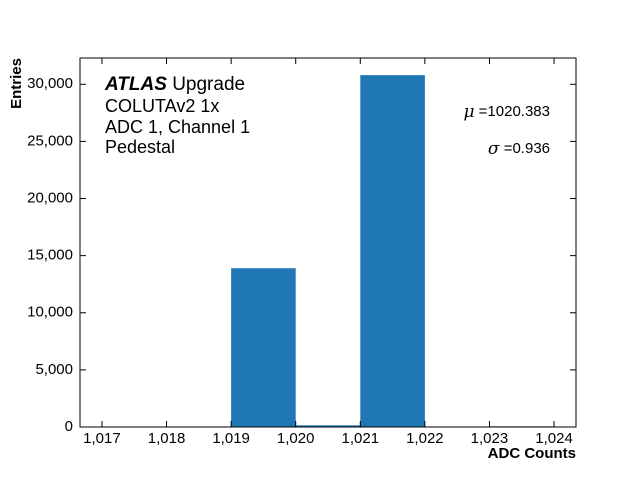 The width and height of the screenshot is (640, 480). Describe the element at coordinates (490, 438) in the screenshot. I see `x-tick-label: 1,023` at that location.